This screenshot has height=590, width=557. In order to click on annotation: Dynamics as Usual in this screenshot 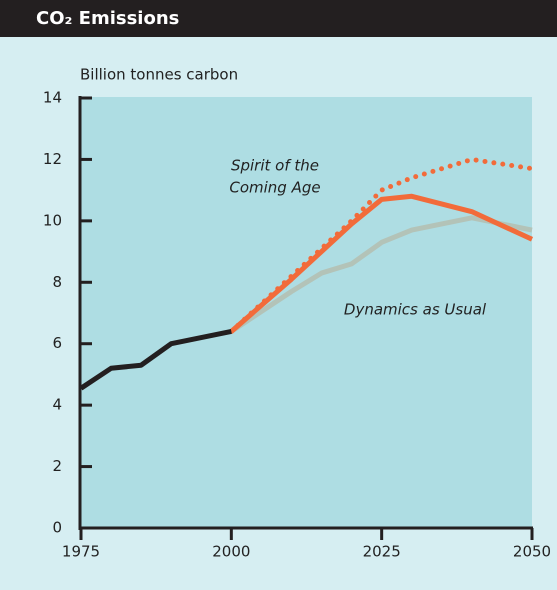, I will do `click(415, 310)`.